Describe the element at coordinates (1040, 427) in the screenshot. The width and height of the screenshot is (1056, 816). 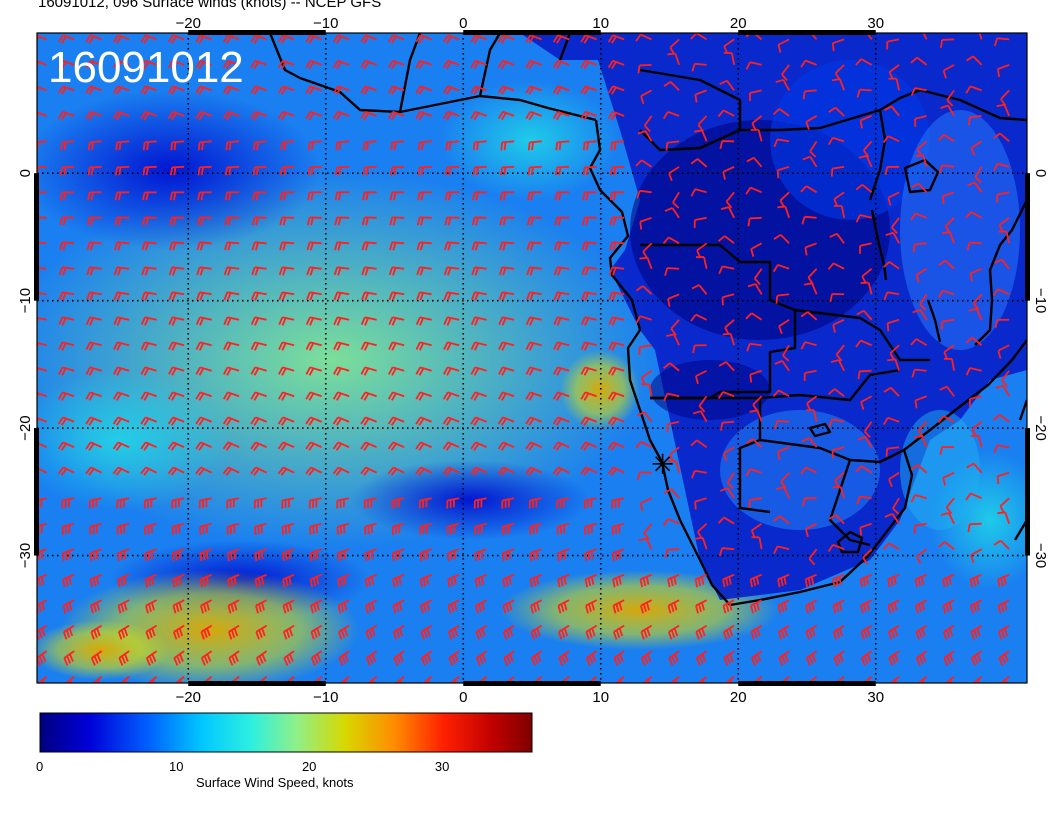
I see `lat-tick-label-right: −20` at that location.